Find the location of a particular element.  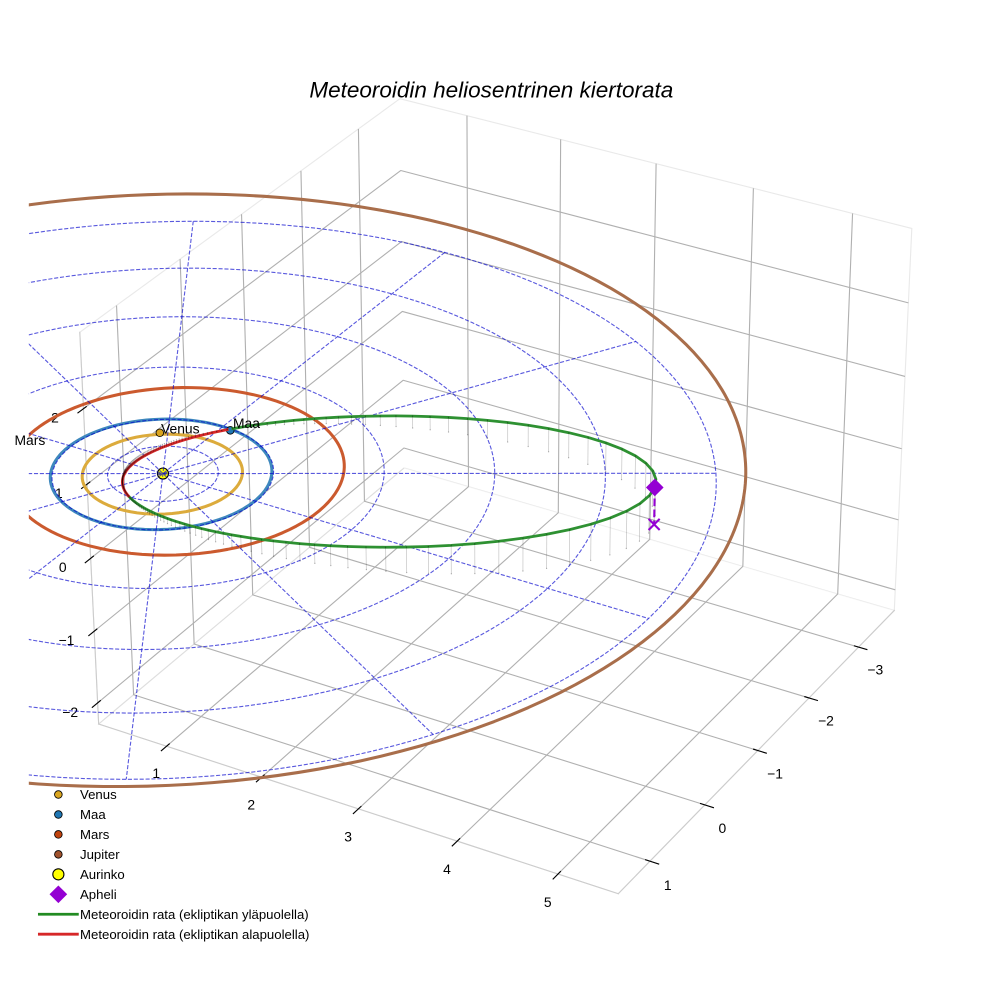

svg-text: Aurinko is located at coordinates (102, 874).